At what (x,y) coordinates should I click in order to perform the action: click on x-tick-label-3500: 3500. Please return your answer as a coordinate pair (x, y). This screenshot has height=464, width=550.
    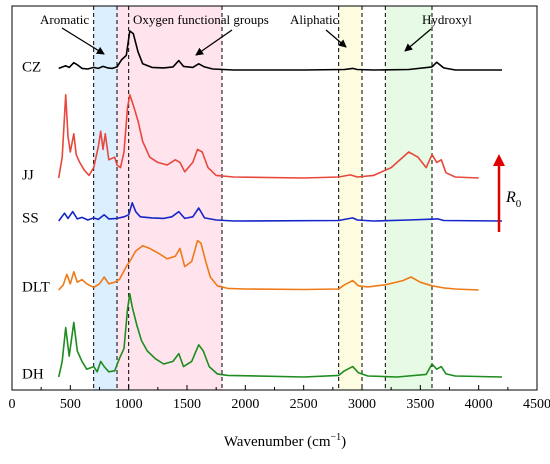
    Looking at the image, I should click on (420, 404).